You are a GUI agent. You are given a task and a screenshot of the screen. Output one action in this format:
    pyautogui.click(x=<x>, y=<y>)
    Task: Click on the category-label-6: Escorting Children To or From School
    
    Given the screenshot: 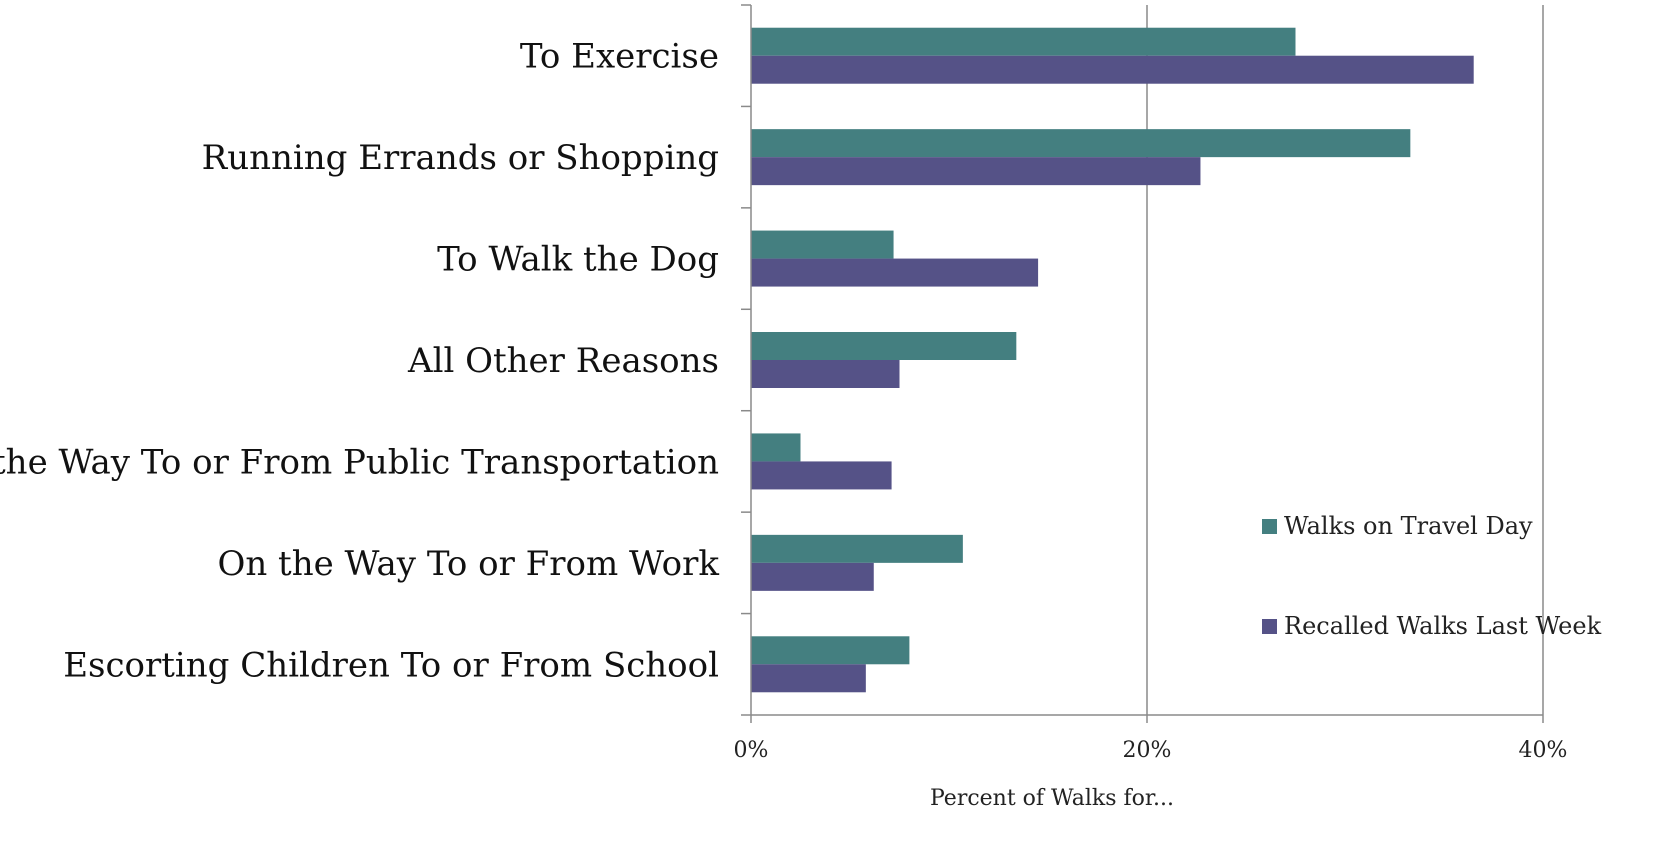 What is the action you would take?
    pyautogui.click(x=391, y=665)
    